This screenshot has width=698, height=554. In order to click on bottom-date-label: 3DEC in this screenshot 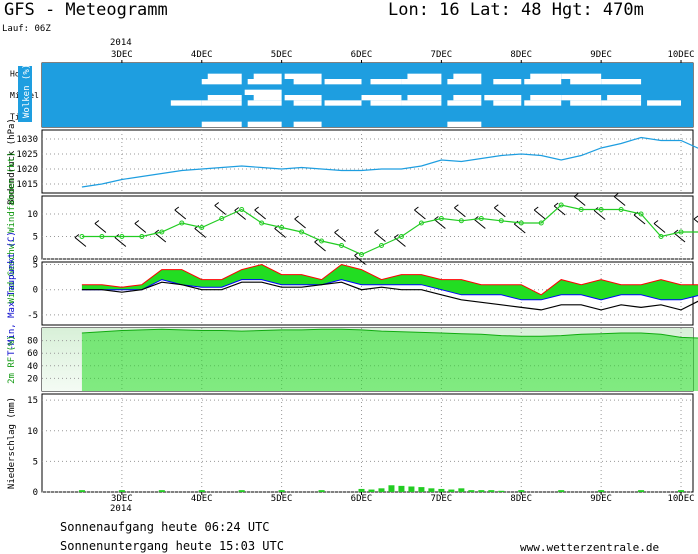, I will do `click(122, 499)`.